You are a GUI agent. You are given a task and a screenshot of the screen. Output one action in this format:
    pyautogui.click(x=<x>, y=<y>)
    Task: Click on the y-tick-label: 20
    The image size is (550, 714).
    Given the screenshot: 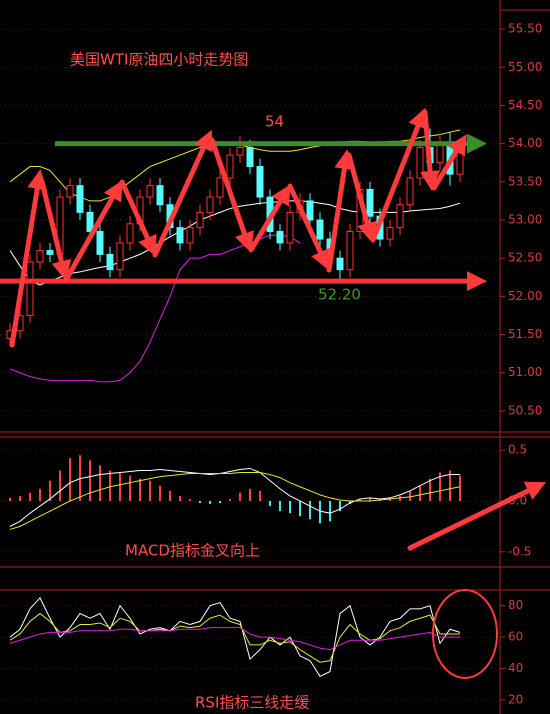 What is the action you would take?
    pyautogui.click(x=515, y=699)
    